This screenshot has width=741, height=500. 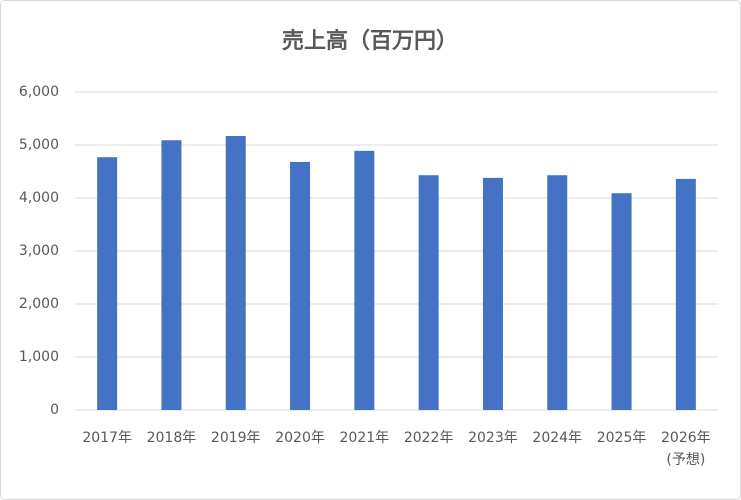 I want to click on x-tick-label: 2026年 (予想), so click(x=686, y=449).